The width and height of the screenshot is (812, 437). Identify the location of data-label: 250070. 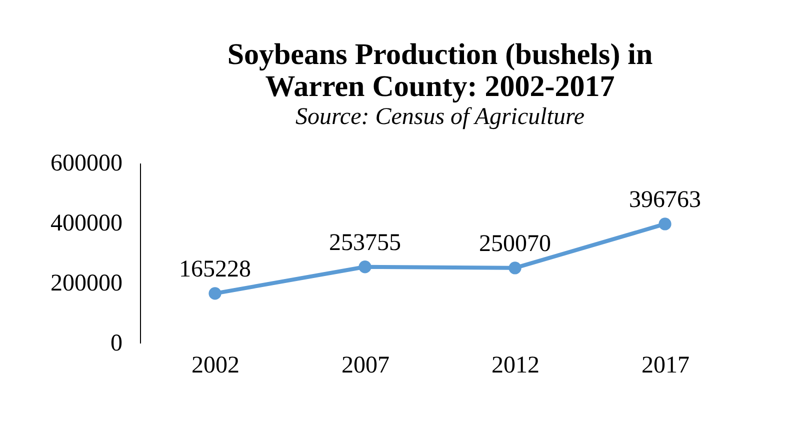
(515, 243).